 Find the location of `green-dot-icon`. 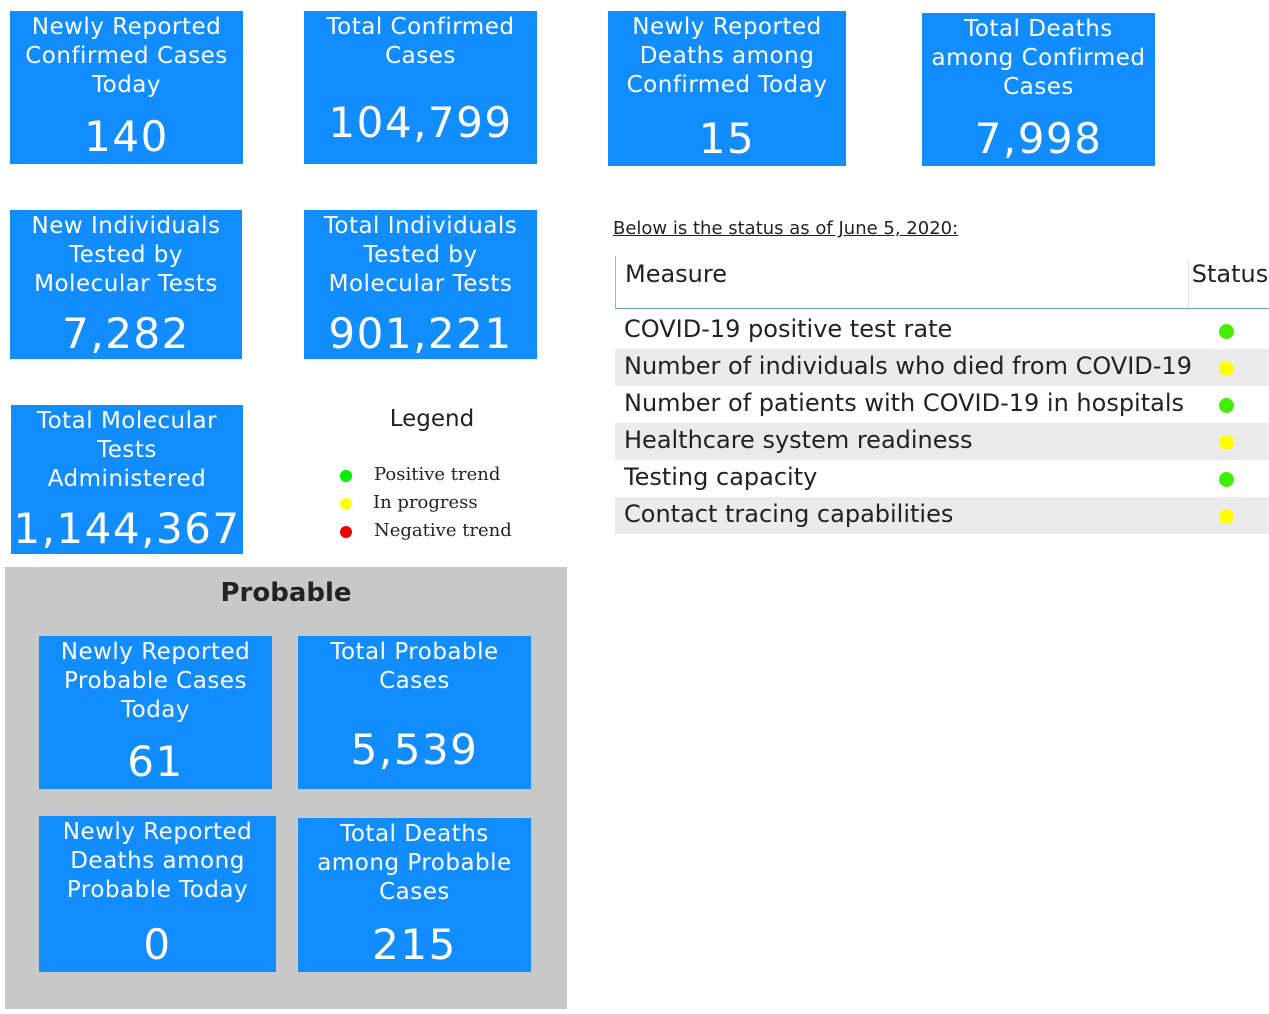

green-dot-icon is located at coordinates (346, 476).